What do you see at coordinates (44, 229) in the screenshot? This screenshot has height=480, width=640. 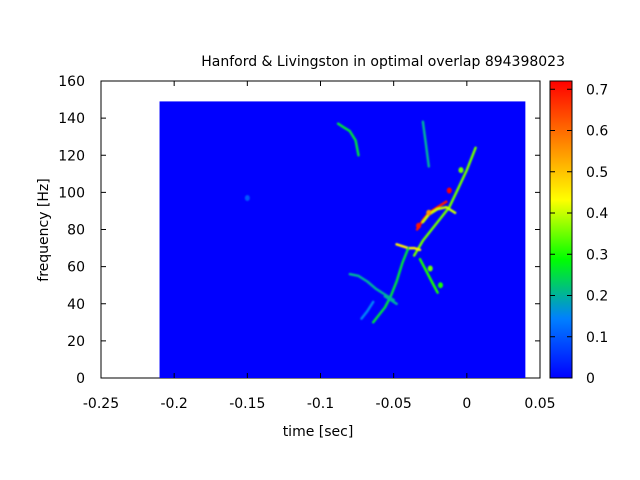 I see `y-axis-title: frequency [Hz]` at bounding box center [44, 229].